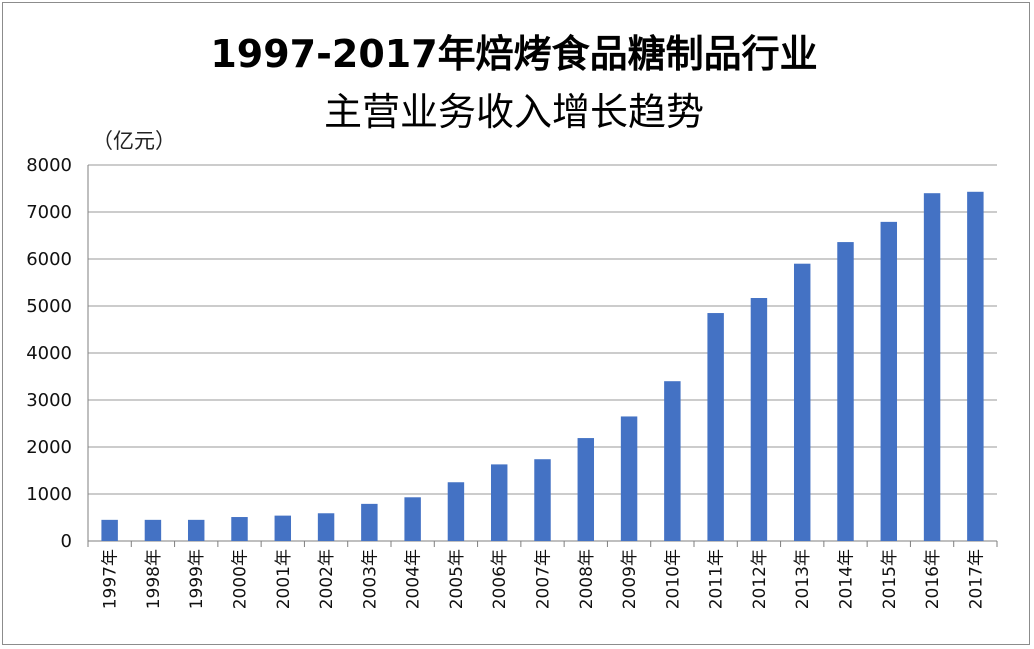 This screenshot has width=1034, height=649. Describe the element at coordinates (499, 502) in the screenshot. I see `bar-2006年` at that location.